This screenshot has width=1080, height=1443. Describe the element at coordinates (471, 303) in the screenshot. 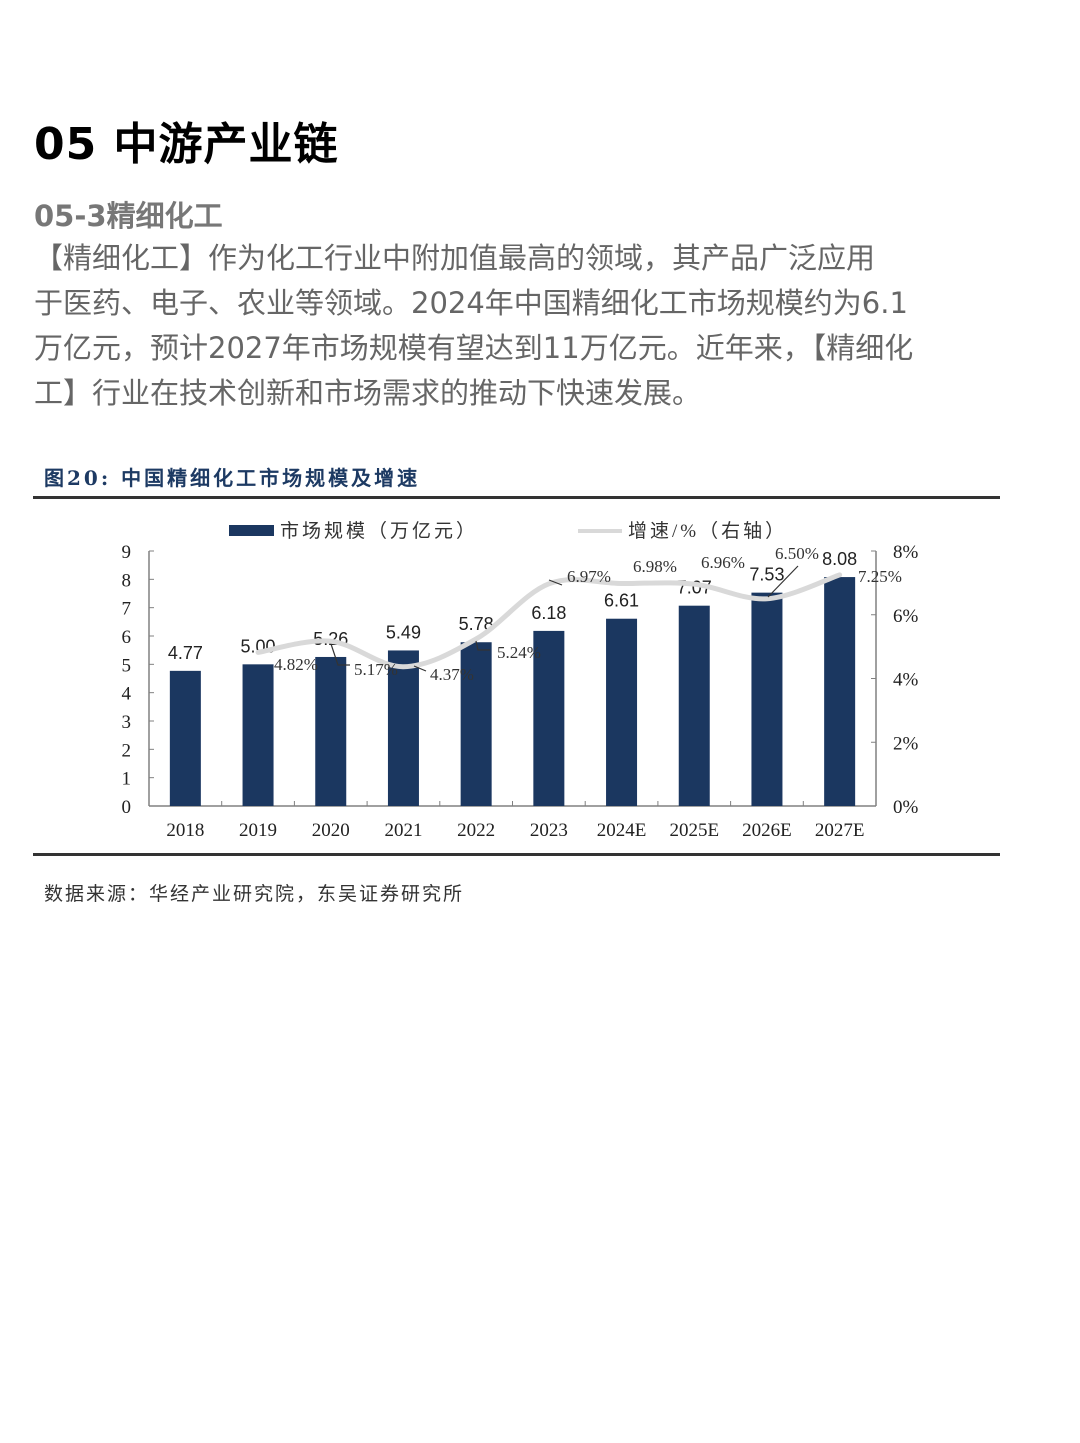

I see `paragraph-line: 于医药、电子、农业等领域。2024年中国精细化工市场规模约为6.1` at that location.